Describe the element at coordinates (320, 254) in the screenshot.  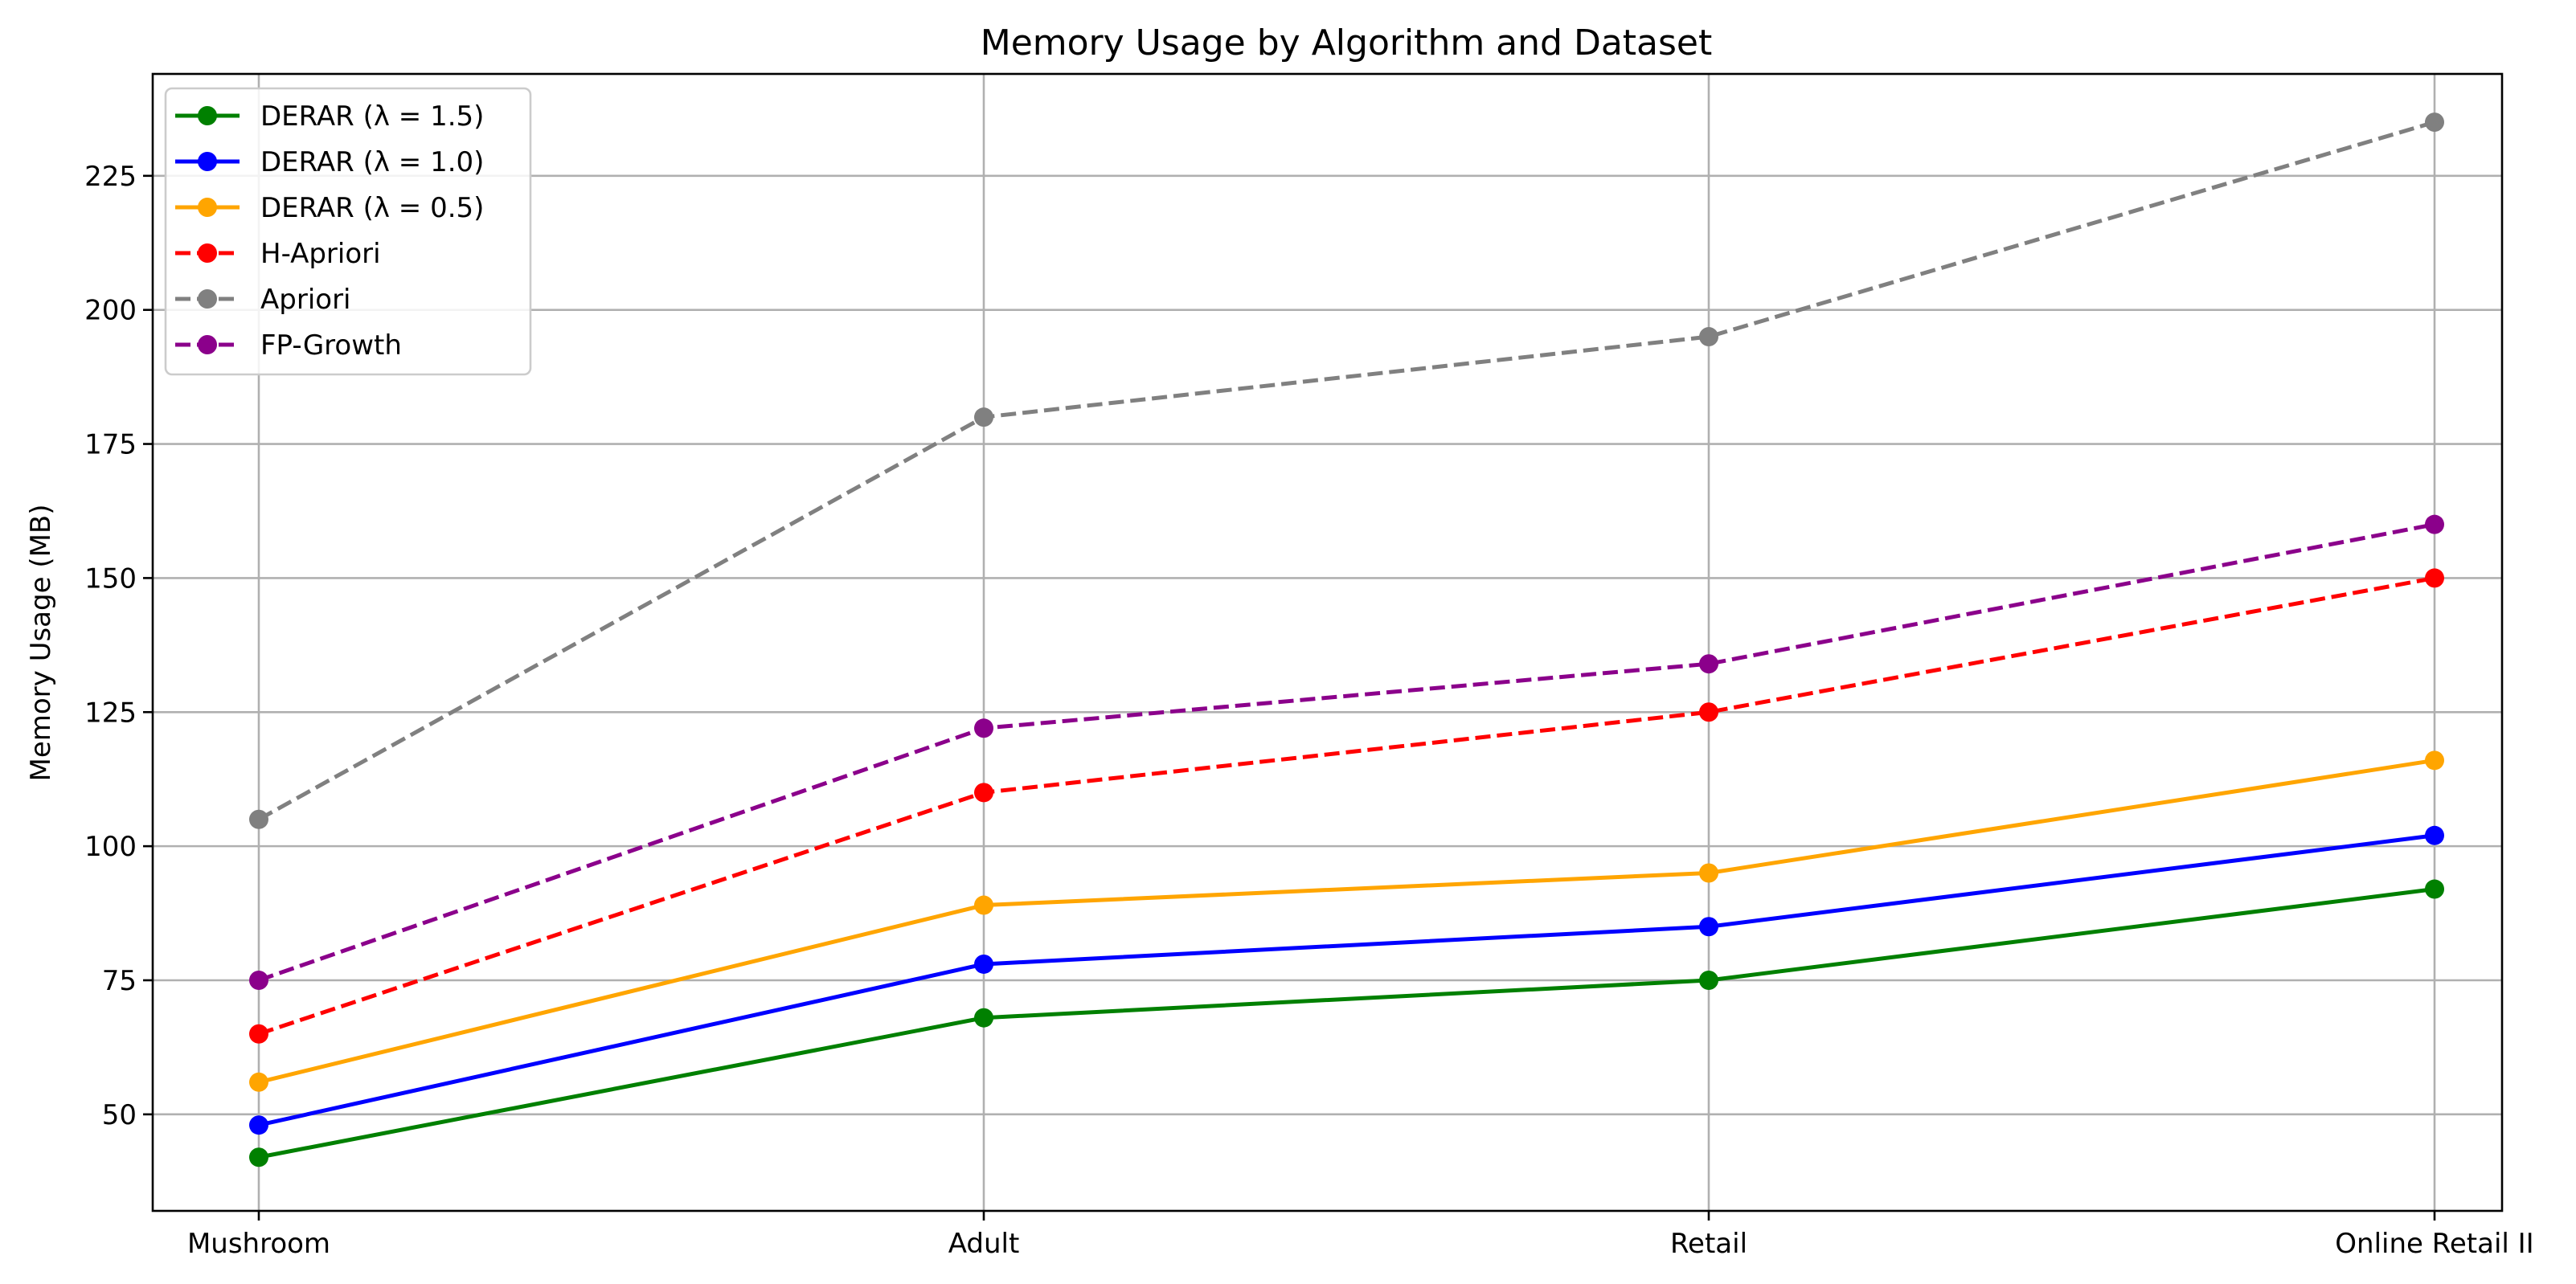
I see `legend-label: H-Apriori` at that location.